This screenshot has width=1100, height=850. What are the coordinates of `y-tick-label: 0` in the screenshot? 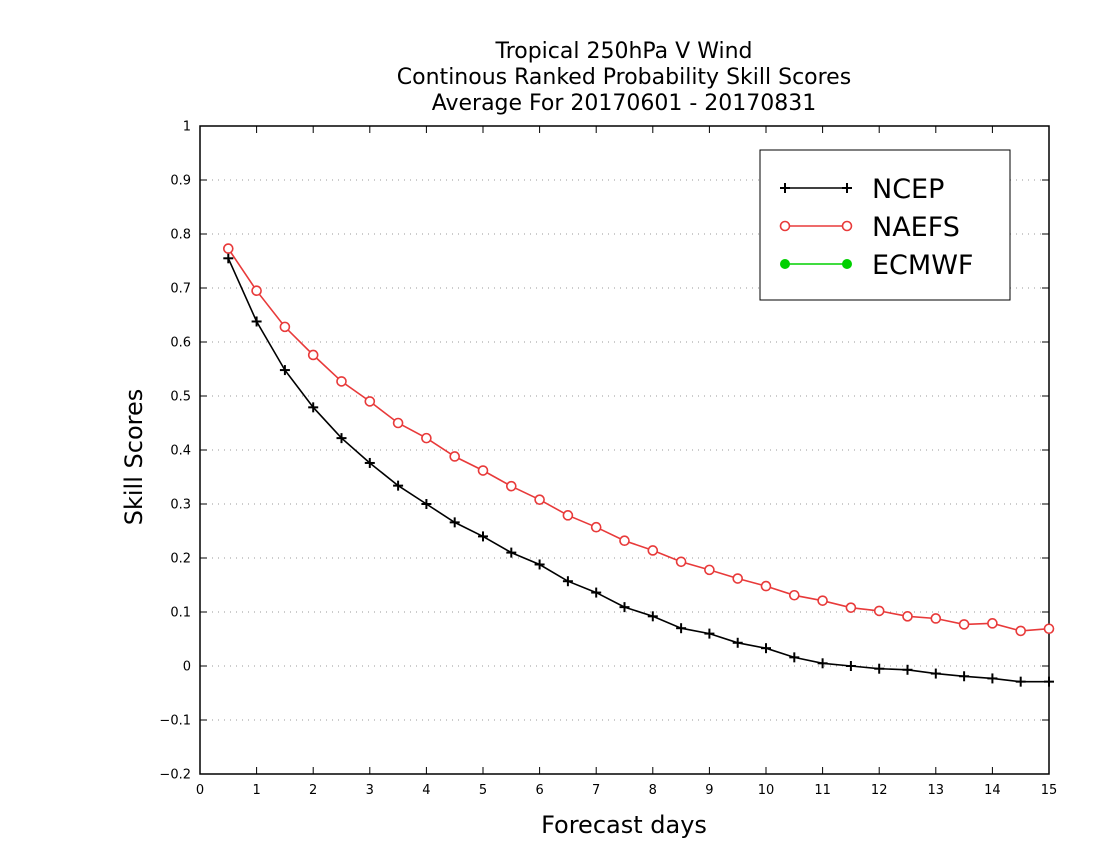 It's located at (187, 667).